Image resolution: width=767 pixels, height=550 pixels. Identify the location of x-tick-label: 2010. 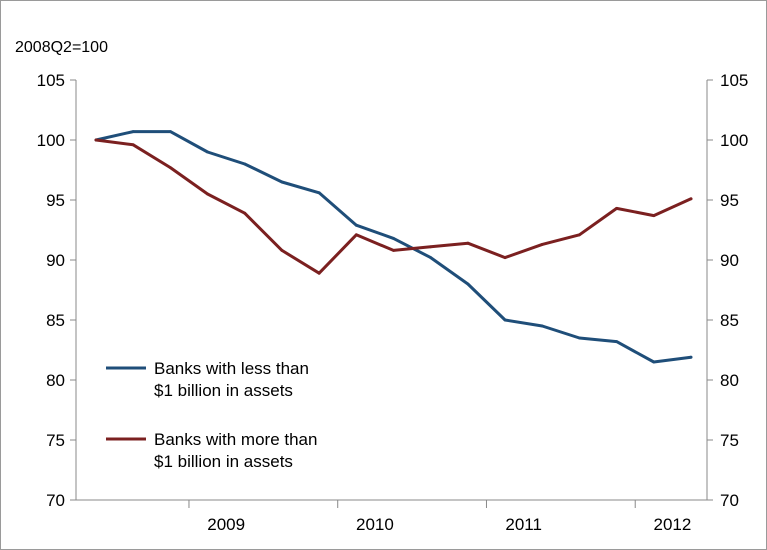
(375, 524).